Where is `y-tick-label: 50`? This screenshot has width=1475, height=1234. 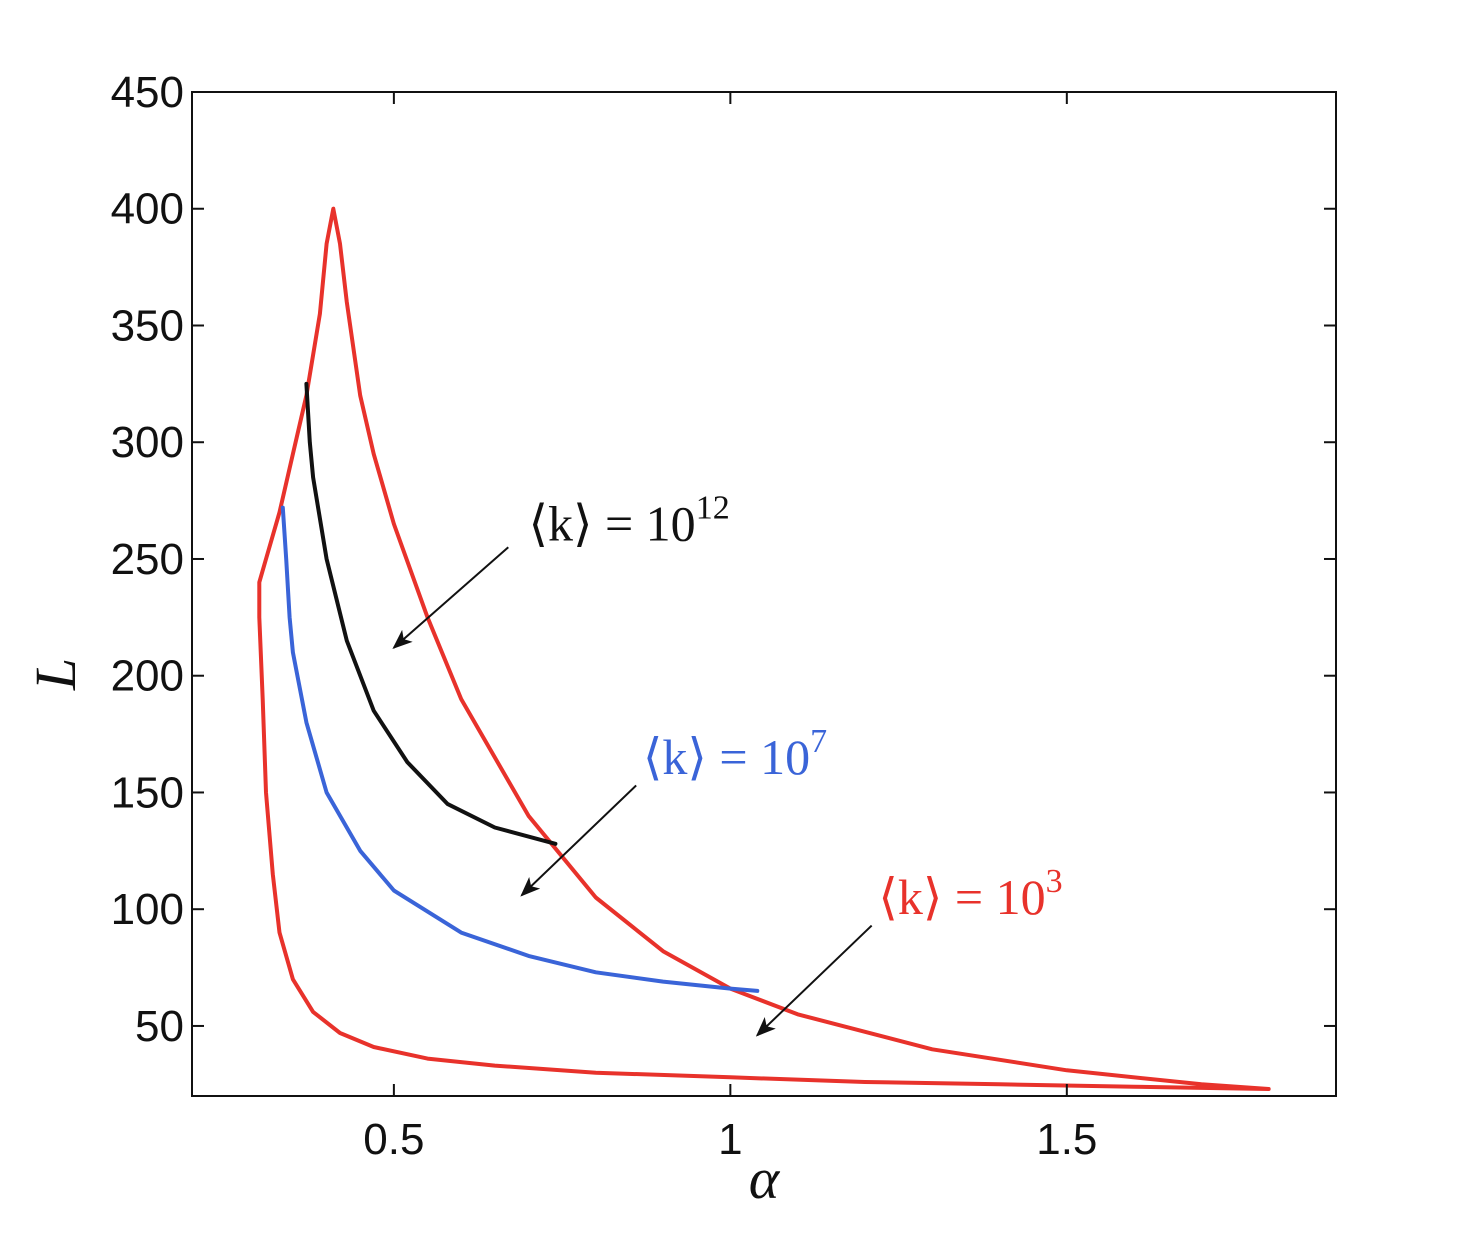
y-tick-label: 50 is located at coordinates (159, 1026).